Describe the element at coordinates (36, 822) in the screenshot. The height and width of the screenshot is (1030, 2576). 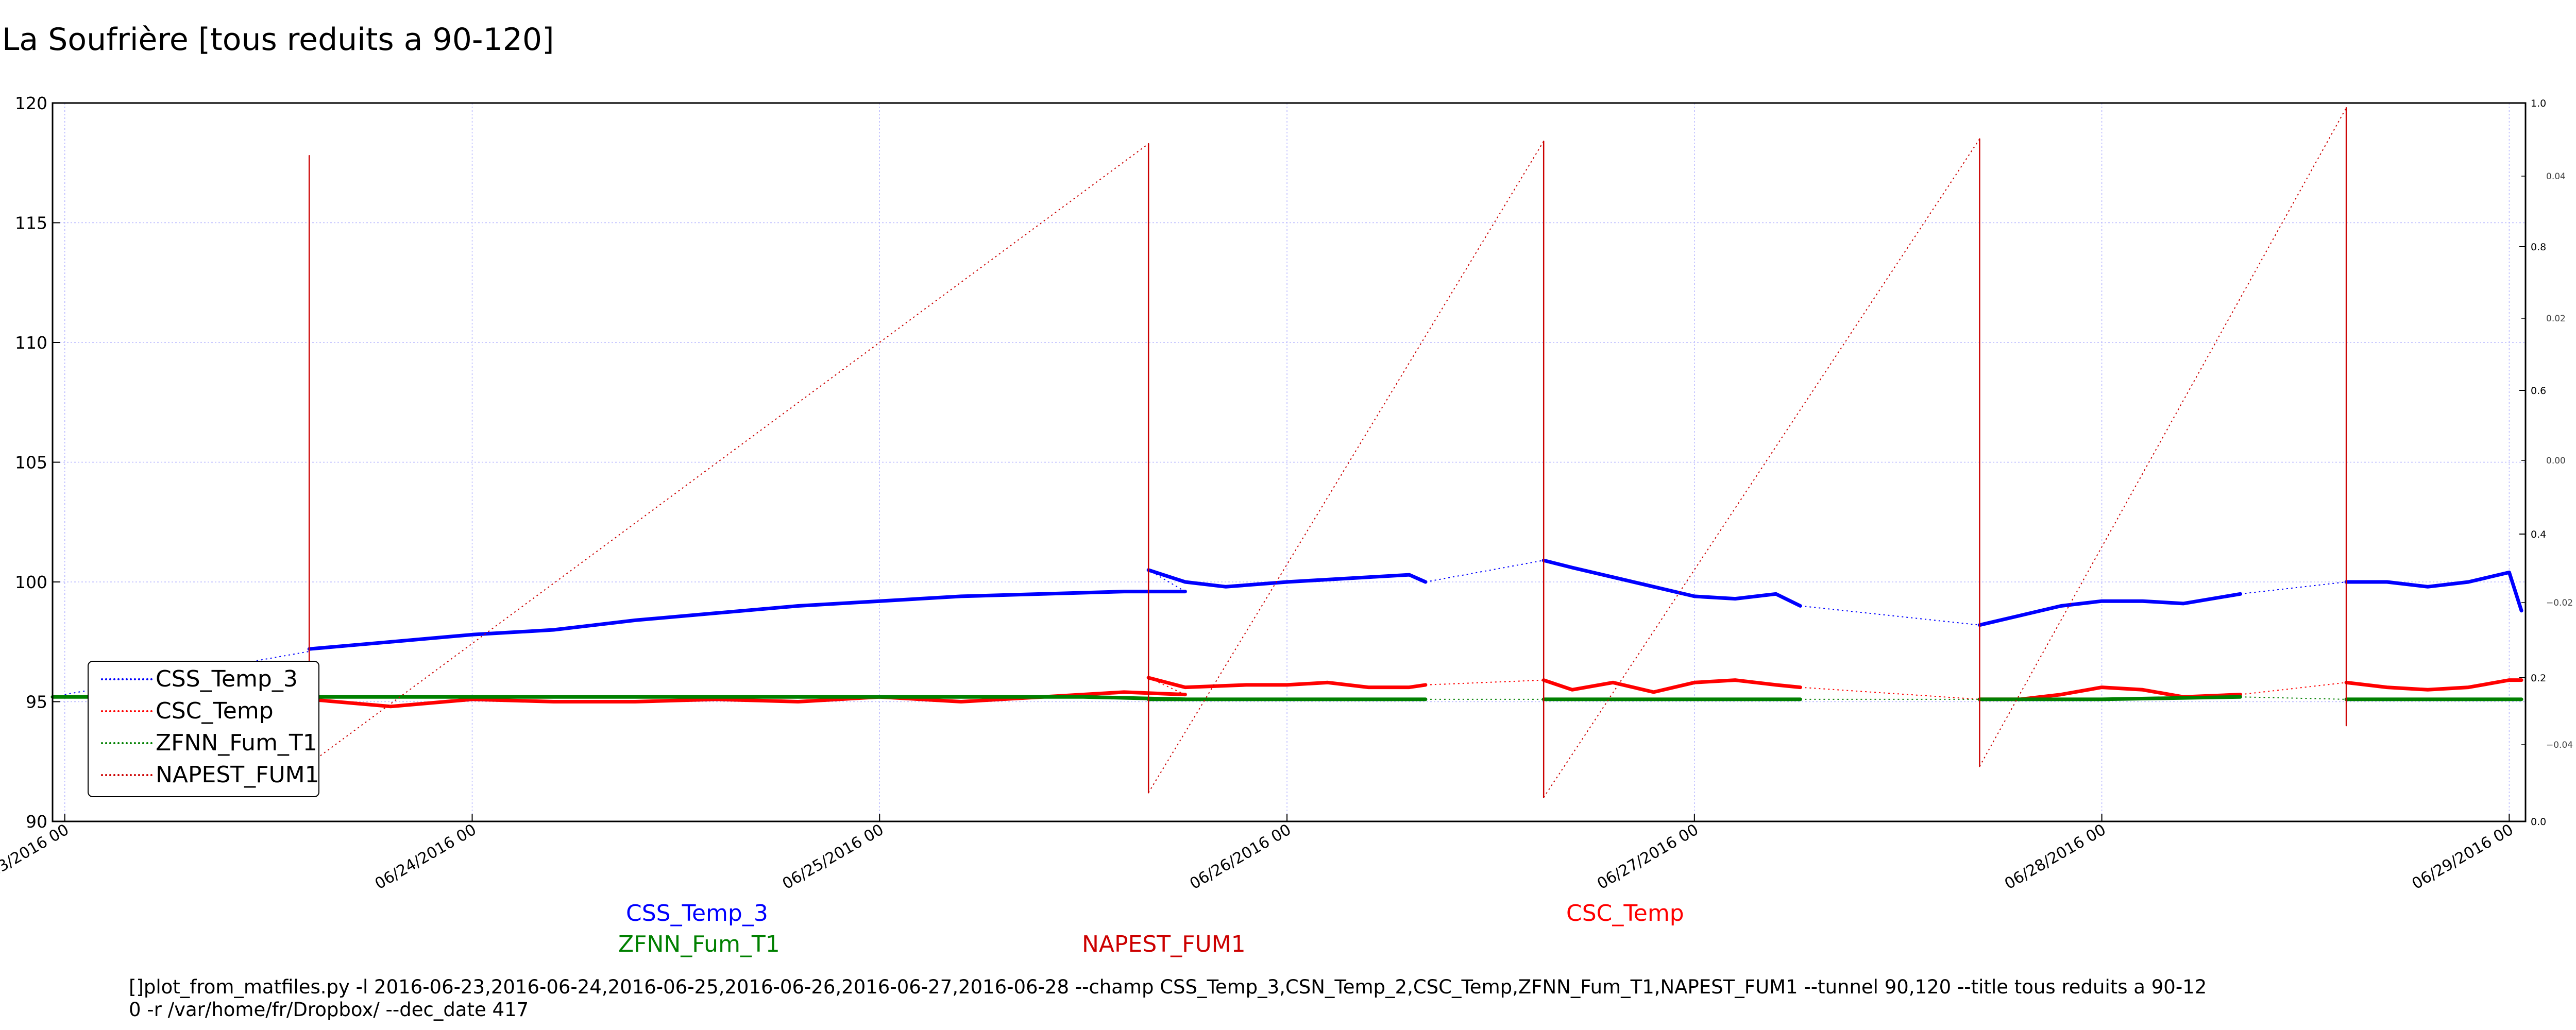
I see `y-tick-label: 90` at that location.